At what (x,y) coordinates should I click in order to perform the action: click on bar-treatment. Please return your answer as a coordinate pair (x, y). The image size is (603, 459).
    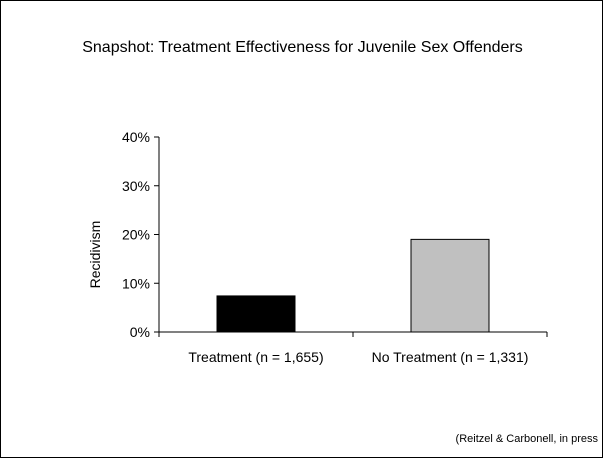
    Looking at the image, I should click on (256, 314).